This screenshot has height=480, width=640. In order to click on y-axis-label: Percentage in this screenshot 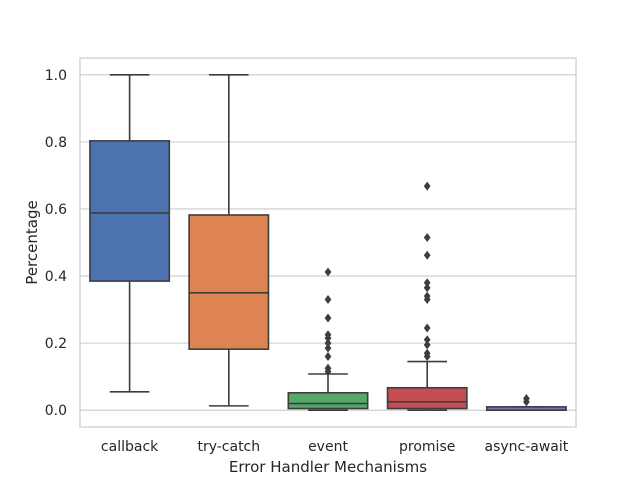, I will do `click(32, 242)`.